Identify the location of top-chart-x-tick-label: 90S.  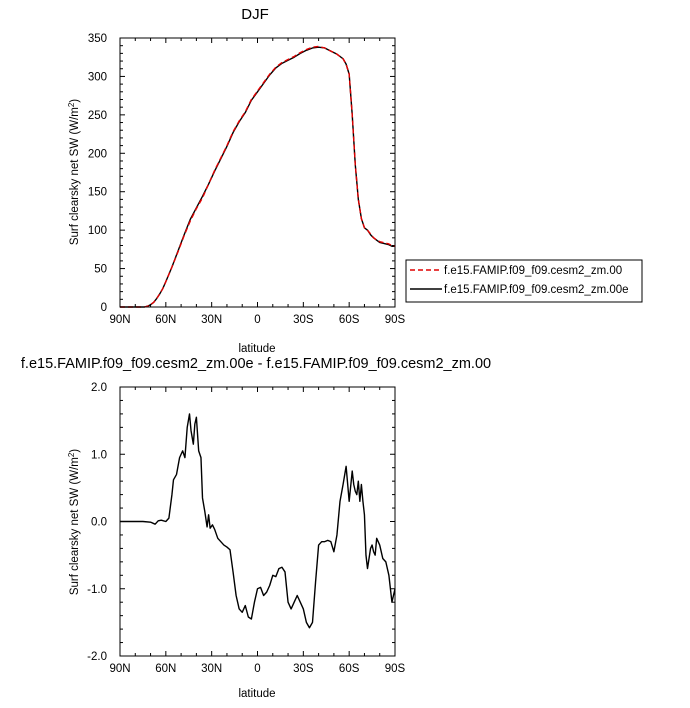
(395, 320).